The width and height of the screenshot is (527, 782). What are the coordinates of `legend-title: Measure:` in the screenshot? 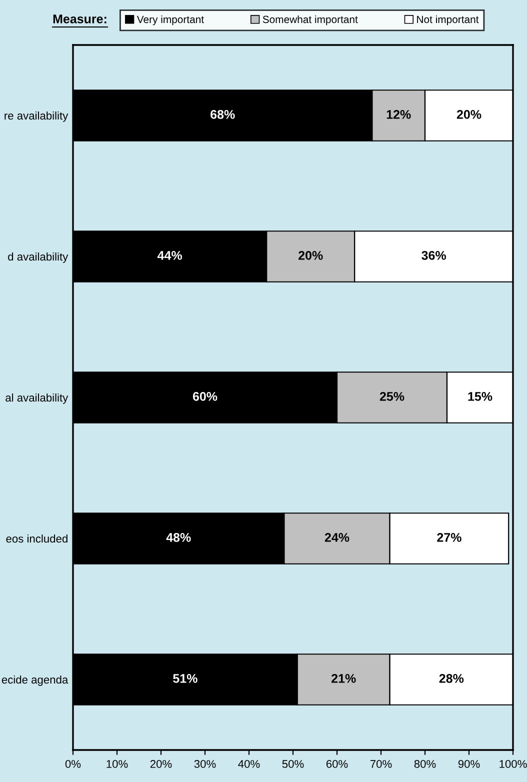 It's located at (79, 19).